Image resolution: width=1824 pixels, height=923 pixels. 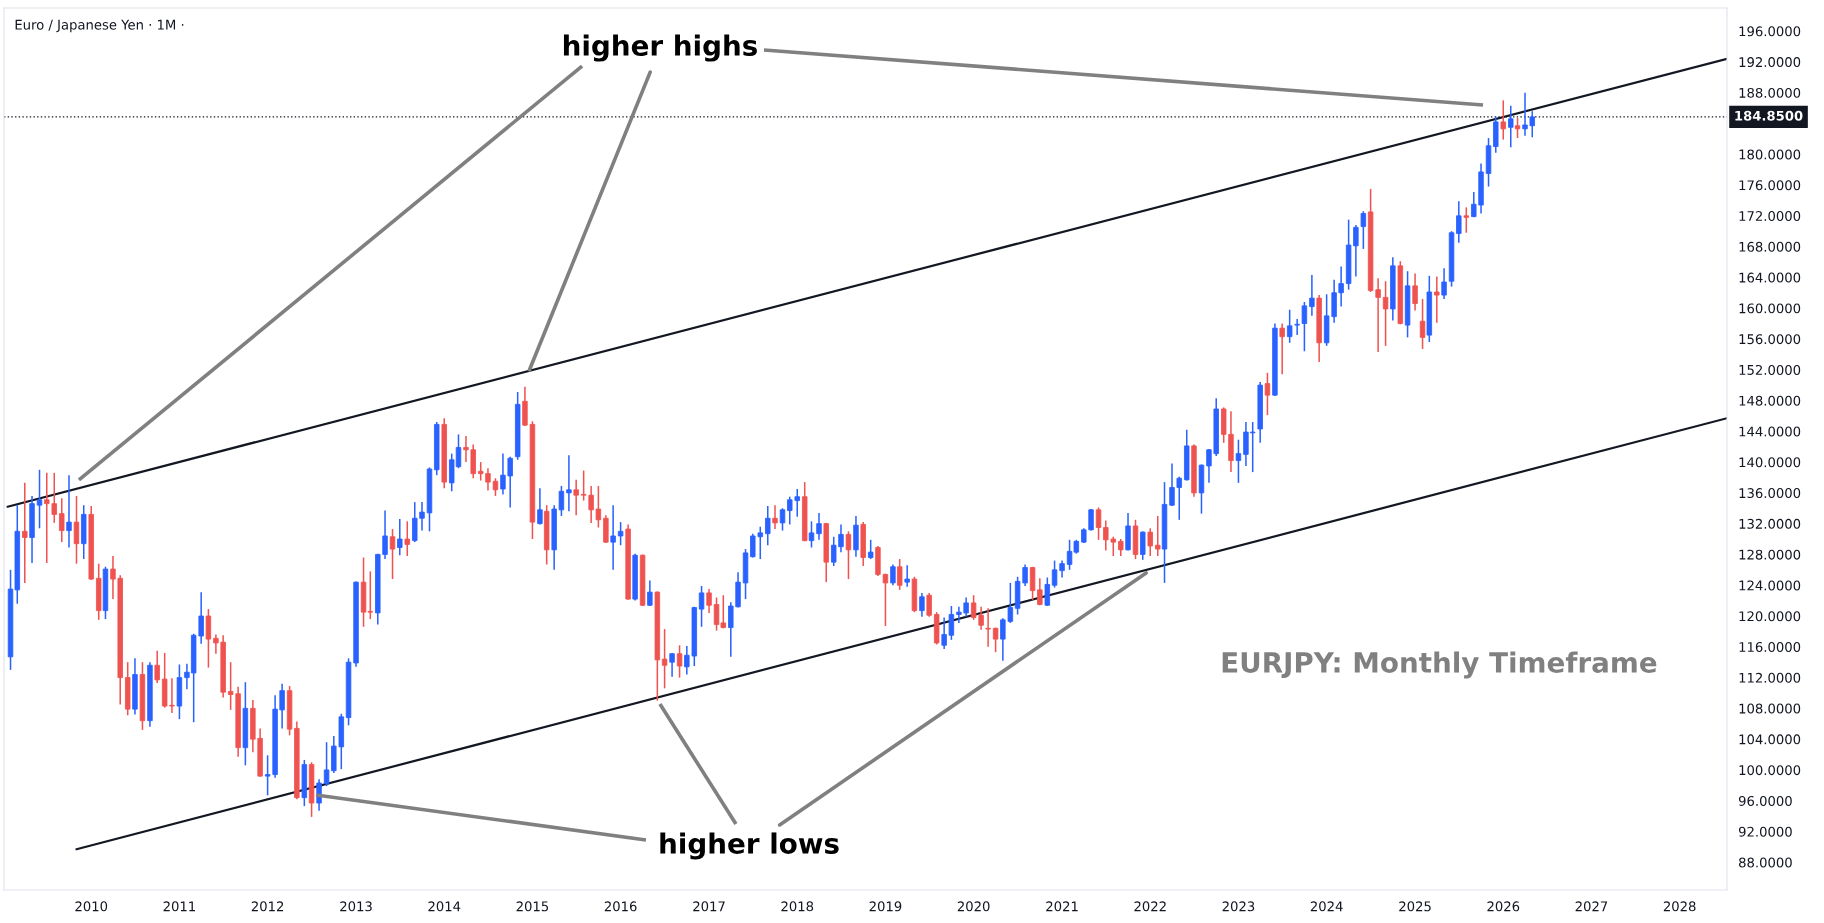 What do you see at coordinates (1150, 906) in the screenshot?
I see `x-tick-label: 2022` at bounding box center [1150, 906].